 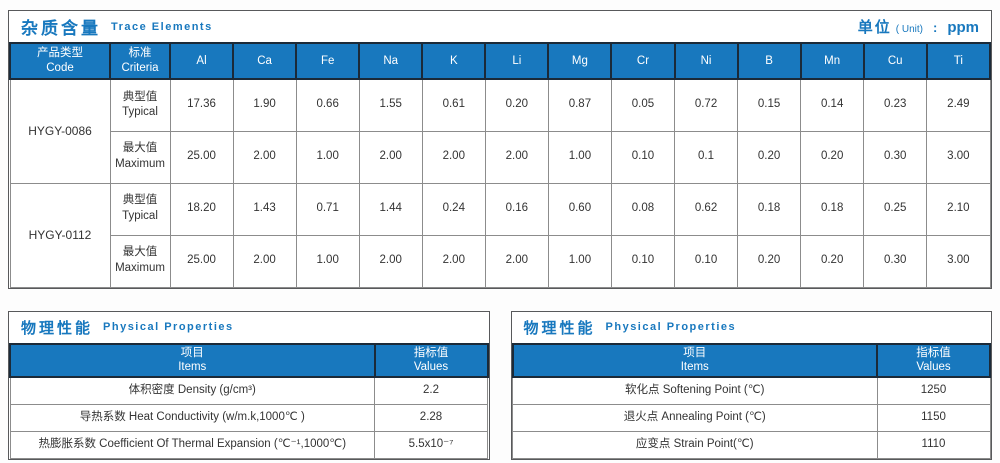 What do you see at coordinates (328, 61) in the screenshot?
I see `element-column-header-fe: Fe` at bounding box center [328, 61].